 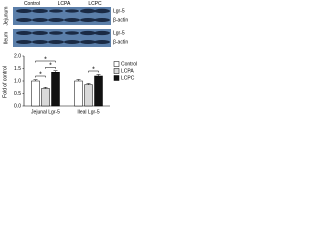 What do you see at coordinates (63, 26) in the screenshot?
I see `bands` at bounding box center [63, 26].